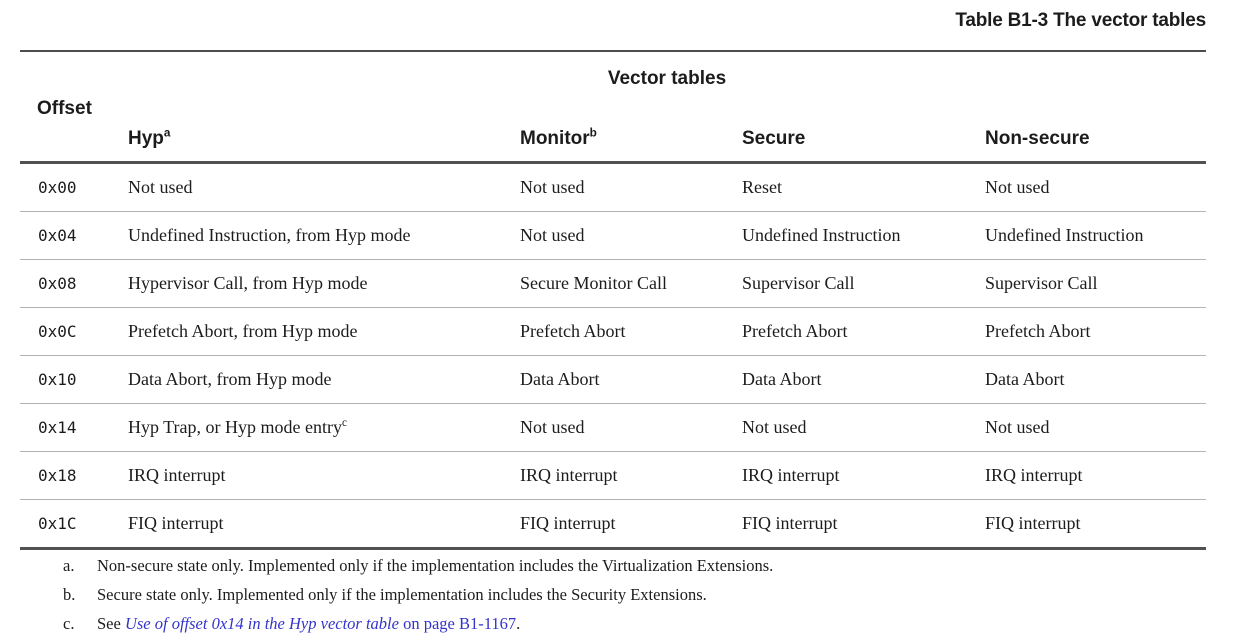 The image size is (1250, 642). I want to click on offset-cell: 0x18, so click(57, 475).